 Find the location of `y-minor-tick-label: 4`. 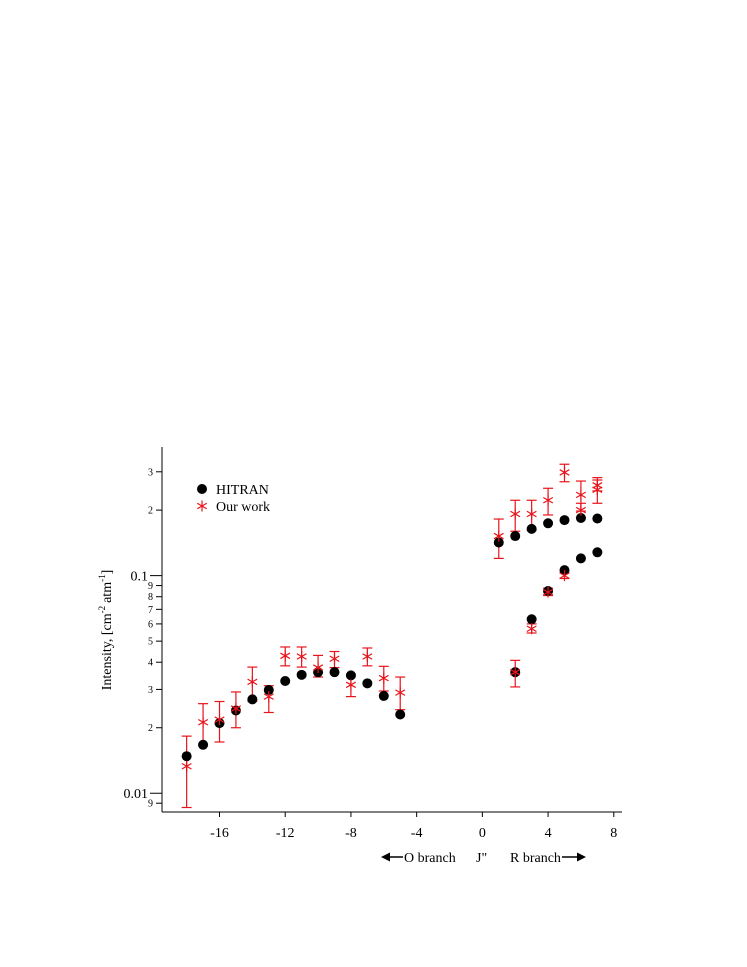

y-minor-tick-label: 4 is located at coordinates (150, 663).